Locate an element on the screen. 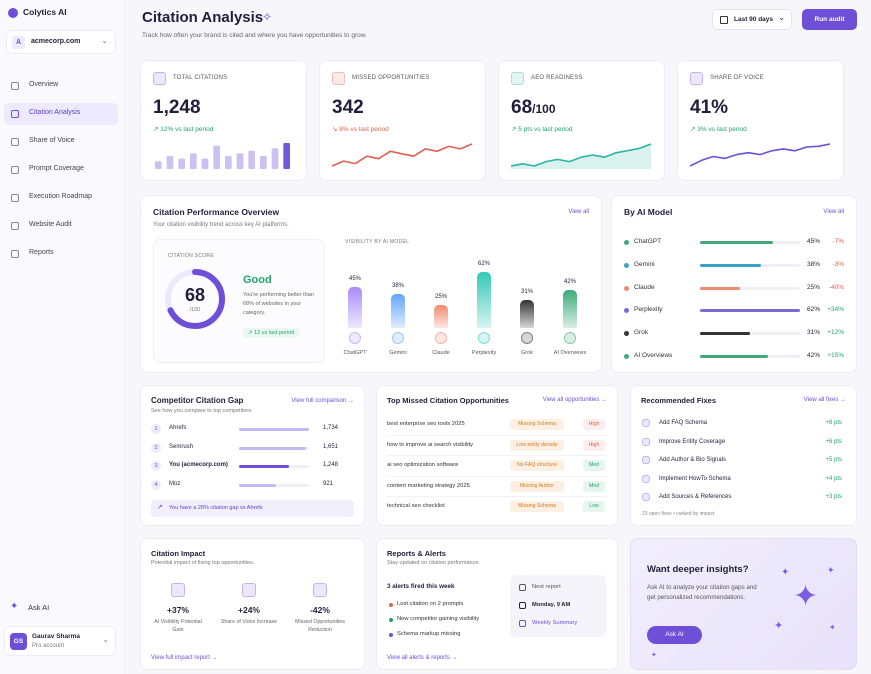  model-name: ChatGPT is located at coordinates (648, 241).